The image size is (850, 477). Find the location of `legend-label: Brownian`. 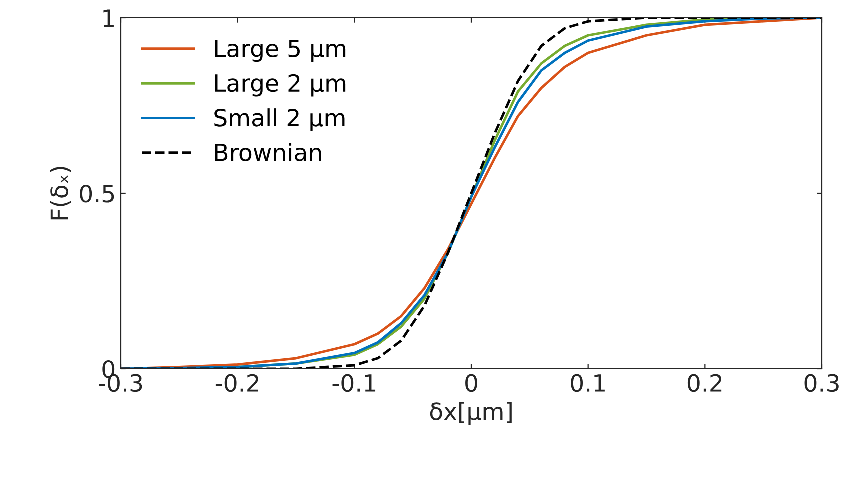

legend-label: Brownian is located at coordinates (268, 152).